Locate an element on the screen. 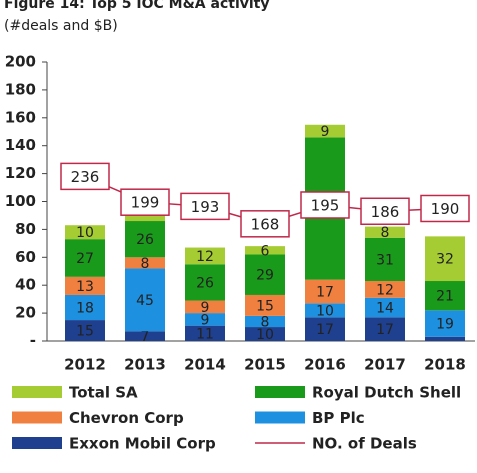  x-tick-label: 2013 is located at coordinates (145, 365).